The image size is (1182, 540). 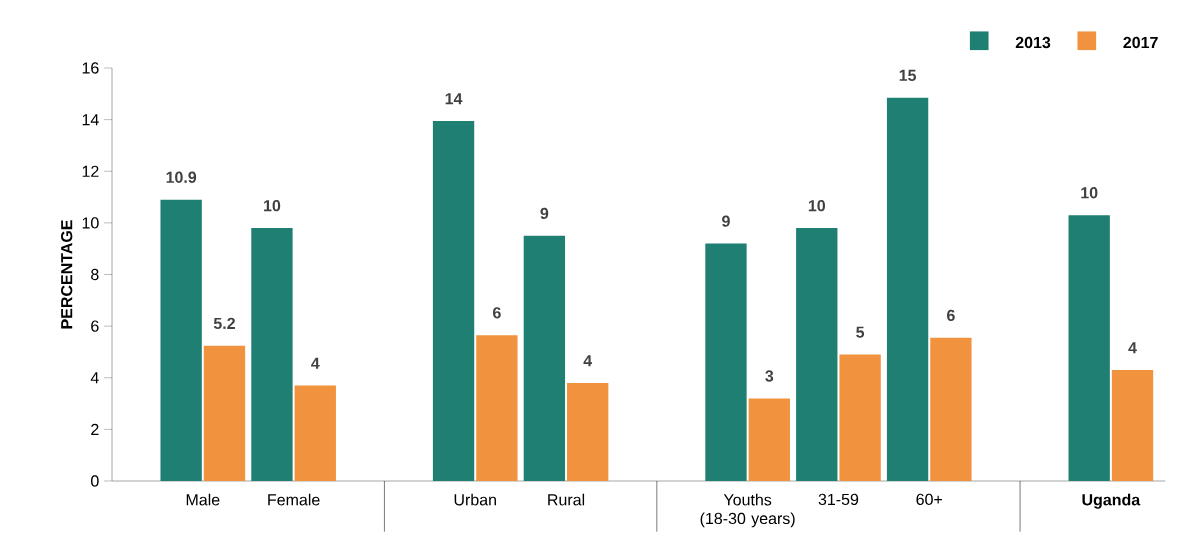 What do you see at coordinates (203, 499) in the screenshot?
I see `x-tick-label: Male` at bounding box center [203, 499].